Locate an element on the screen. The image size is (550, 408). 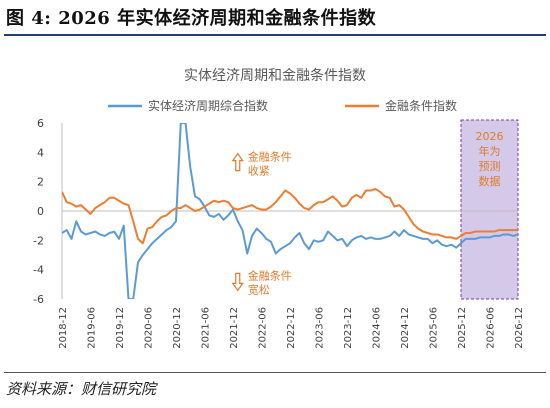
x-tick-label: 2025-06 is located at coordinates (434, 328).